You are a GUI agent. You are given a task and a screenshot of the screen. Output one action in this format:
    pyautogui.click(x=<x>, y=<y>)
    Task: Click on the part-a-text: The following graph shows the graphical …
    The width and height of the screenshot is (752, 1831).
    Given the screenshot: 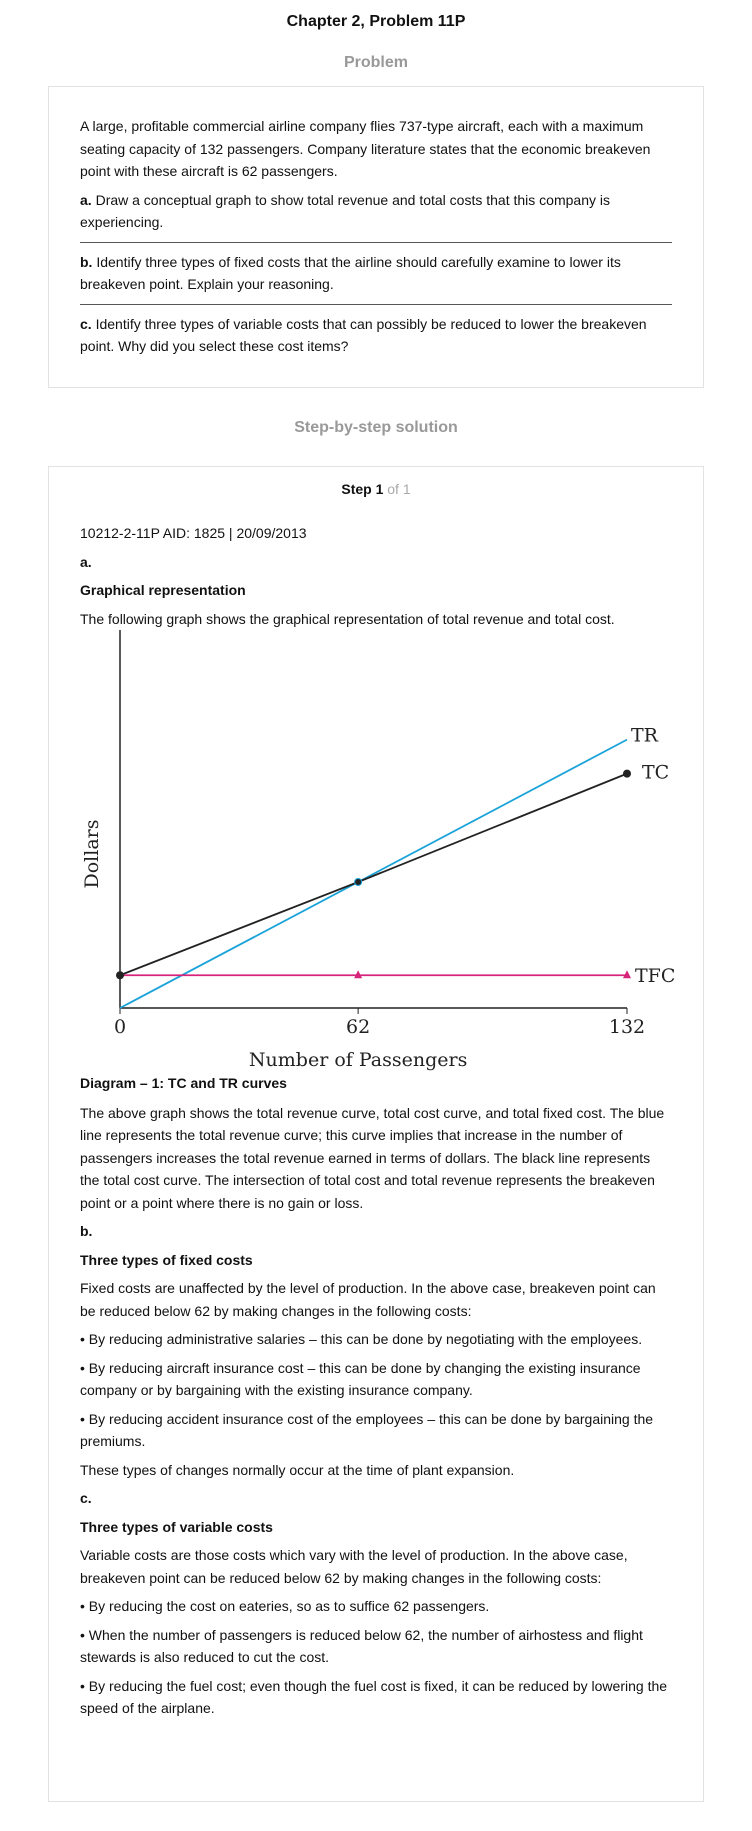 What is the action you would take?
    pyautogui.click(x=347, y=618)
    